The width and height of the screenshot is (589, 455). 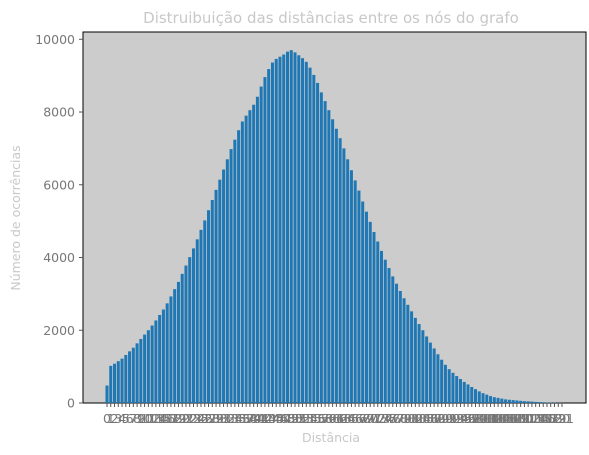 I want to click on x-tick-label: 48, so click(x=288, y=418).